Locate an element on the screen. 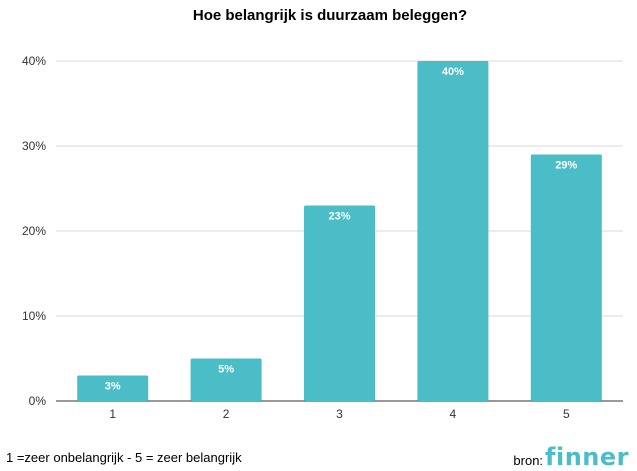 The image size is (637, 471). x-axis-tick-labels: 1 2 3 4 5 is located at coordinates (339, 414).